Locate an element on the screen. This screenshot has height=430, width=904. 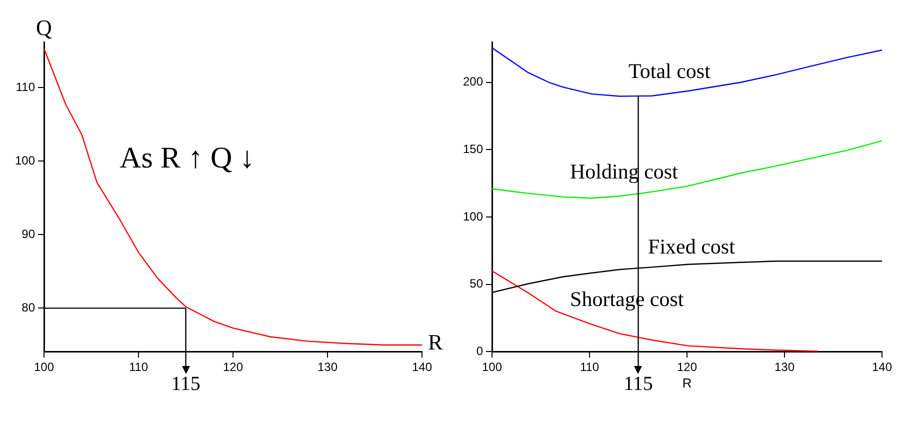
series-label: Fixed cost is located at coordinates (692, 246).